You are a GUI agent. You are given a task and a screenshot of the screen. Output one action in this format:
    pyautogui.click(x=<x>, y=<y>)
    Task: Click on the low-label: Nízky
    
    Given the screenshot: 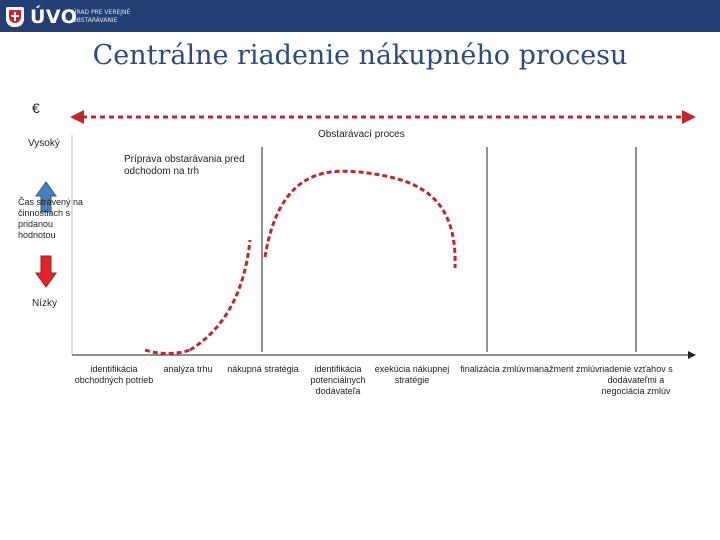 What is the action you would take?
    pyautogui.click(x=44, y=303)
    